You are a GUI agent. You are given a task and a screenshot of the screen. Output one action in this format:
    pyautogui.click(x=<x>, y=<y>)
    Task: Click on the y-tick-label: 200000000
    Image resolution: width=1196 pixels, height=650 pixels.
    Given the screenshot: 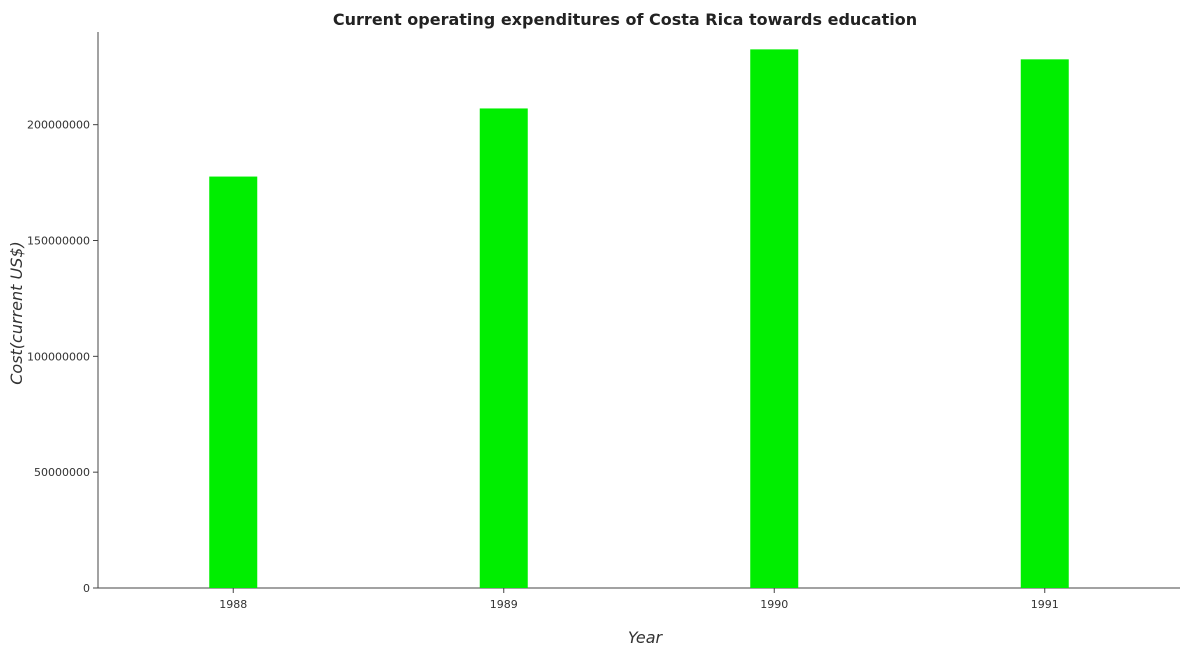 What is the action you would take?
    pyautogui.click(x=58, y=125)
    